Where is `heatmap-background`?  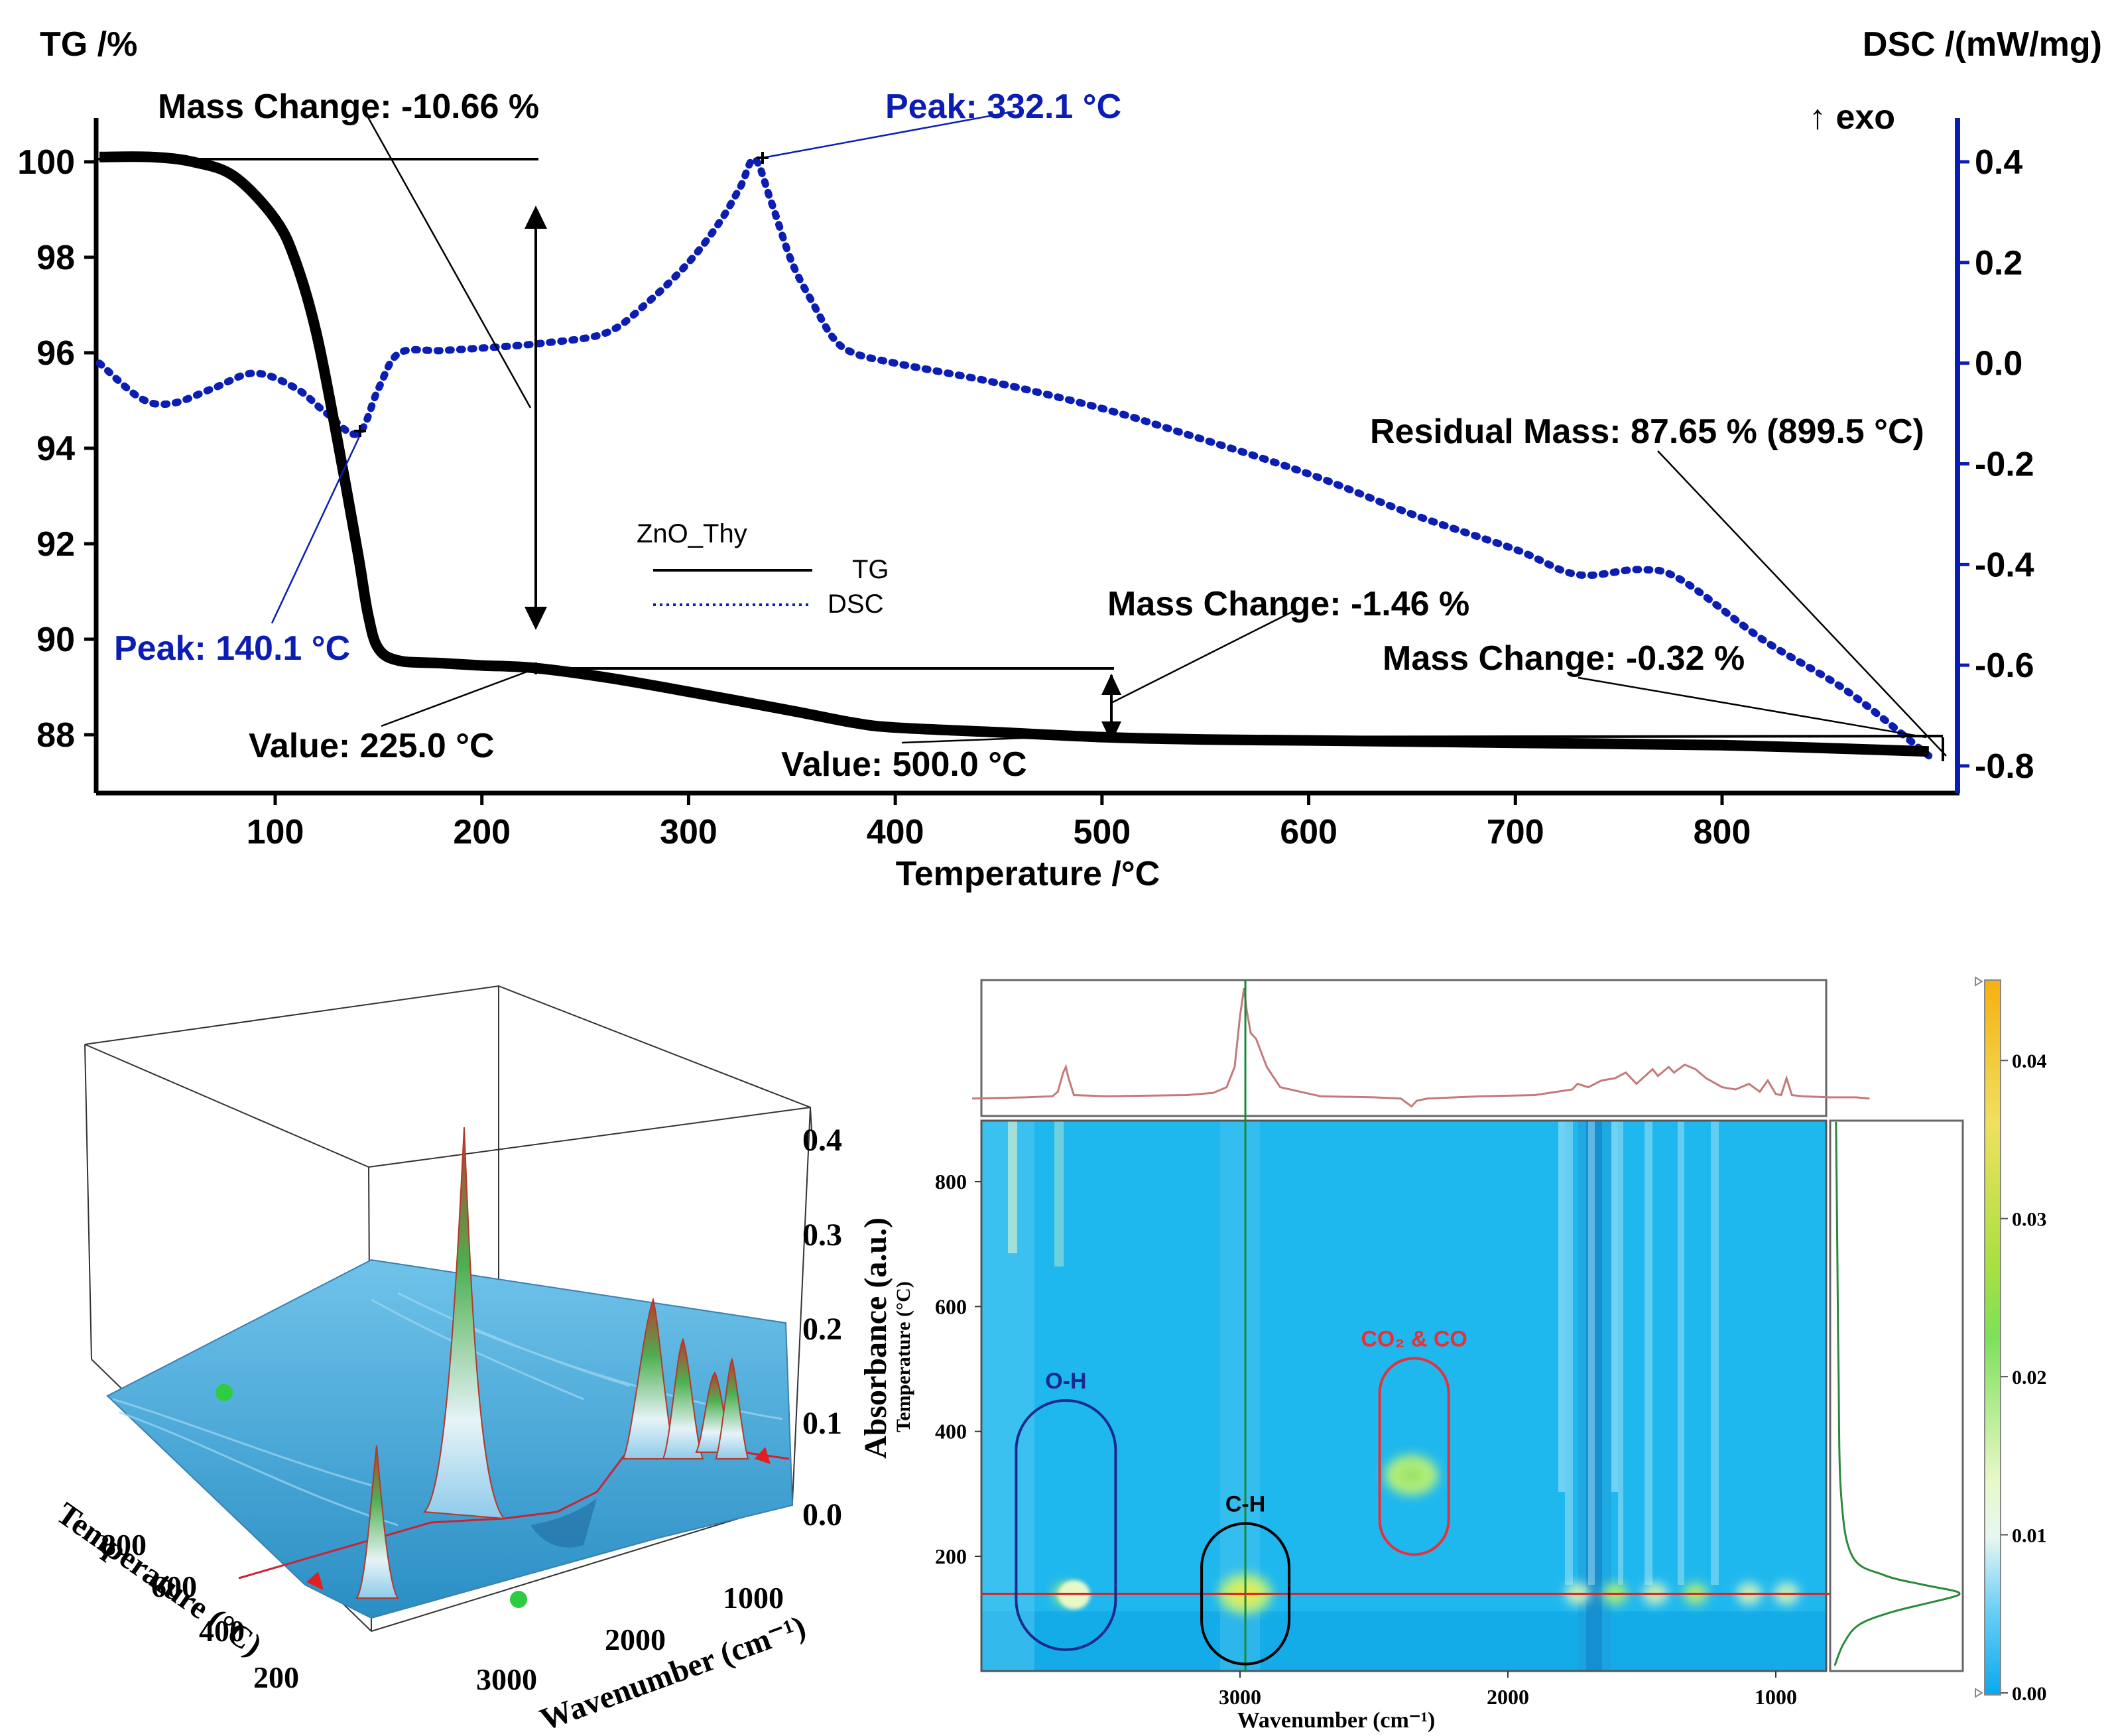 heatmap-background is located at coordinates (1404, 1396).